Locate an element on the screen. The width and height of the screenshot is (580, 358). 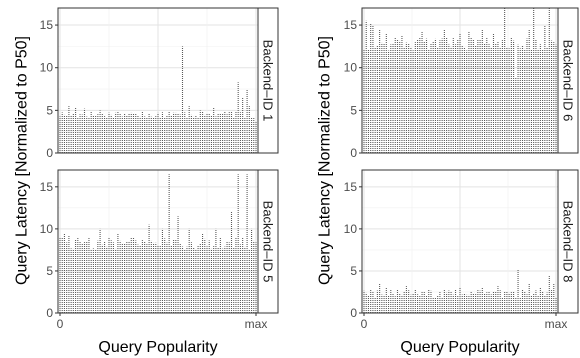
x-axis-title-left: Query Popularity is located at coordinates (157, 347).